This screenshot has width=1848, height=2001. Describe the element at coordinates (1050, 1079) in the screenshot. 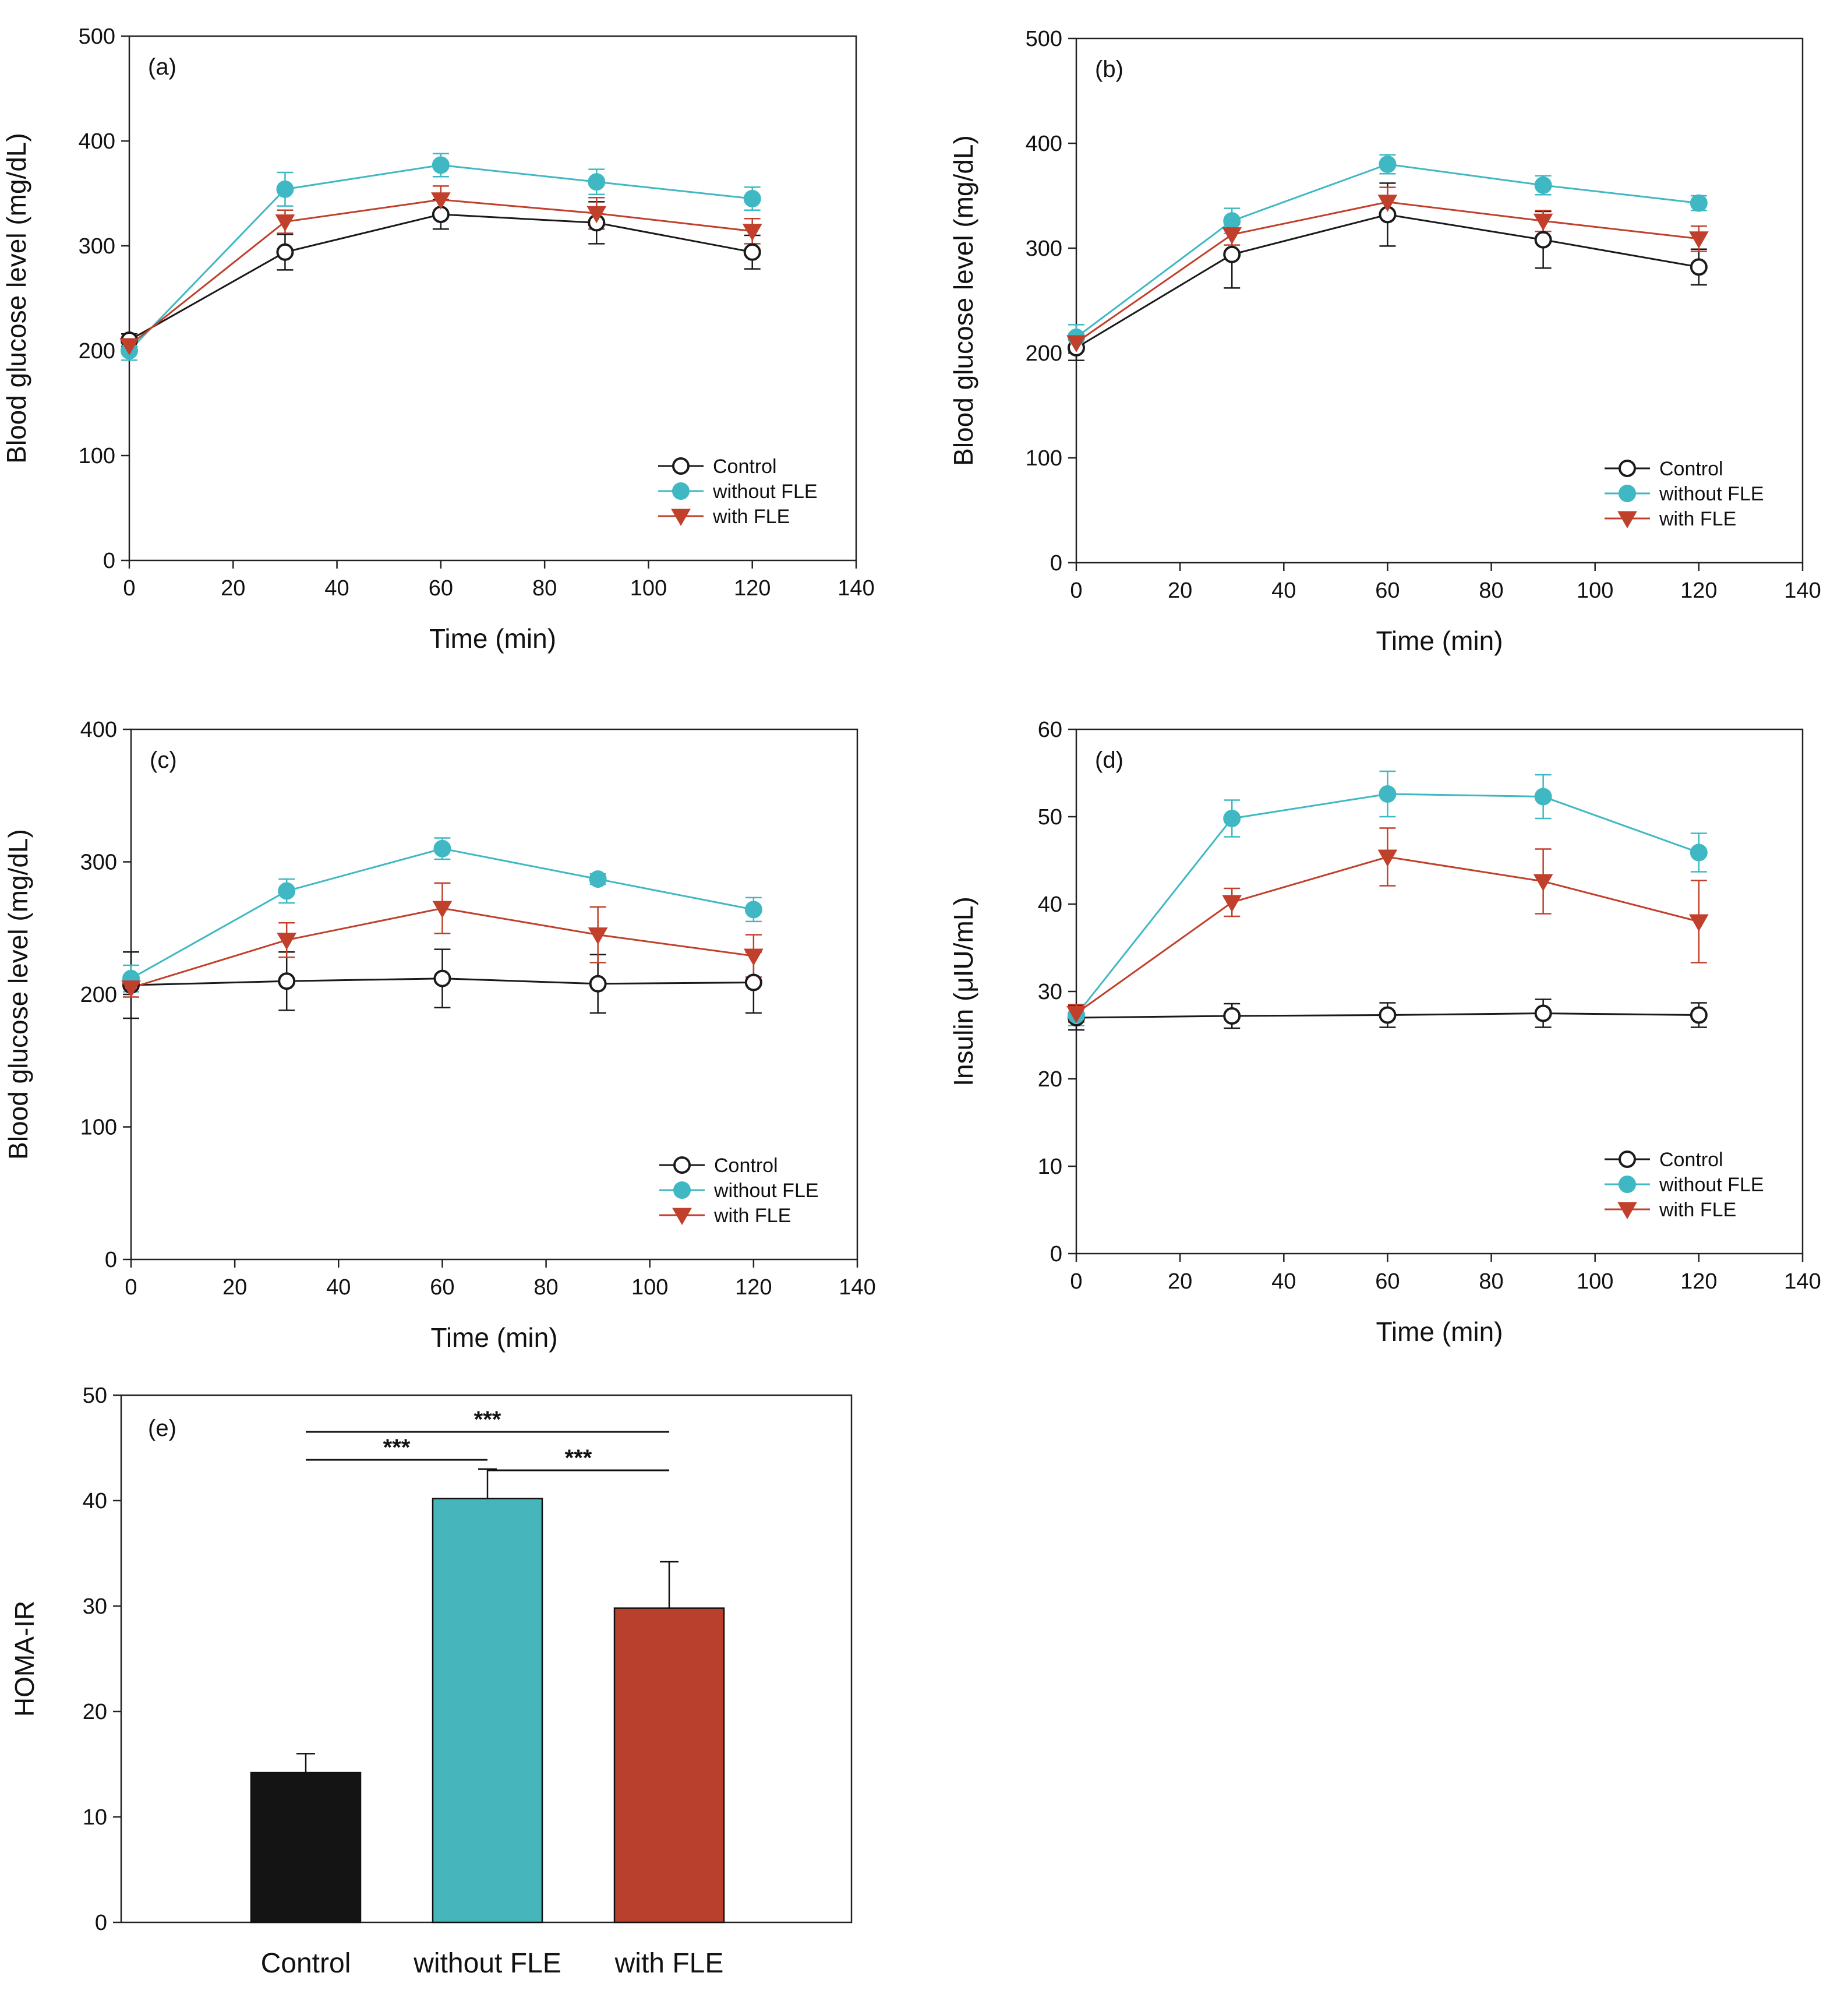

I see `y-tick-label: 20` at that location.